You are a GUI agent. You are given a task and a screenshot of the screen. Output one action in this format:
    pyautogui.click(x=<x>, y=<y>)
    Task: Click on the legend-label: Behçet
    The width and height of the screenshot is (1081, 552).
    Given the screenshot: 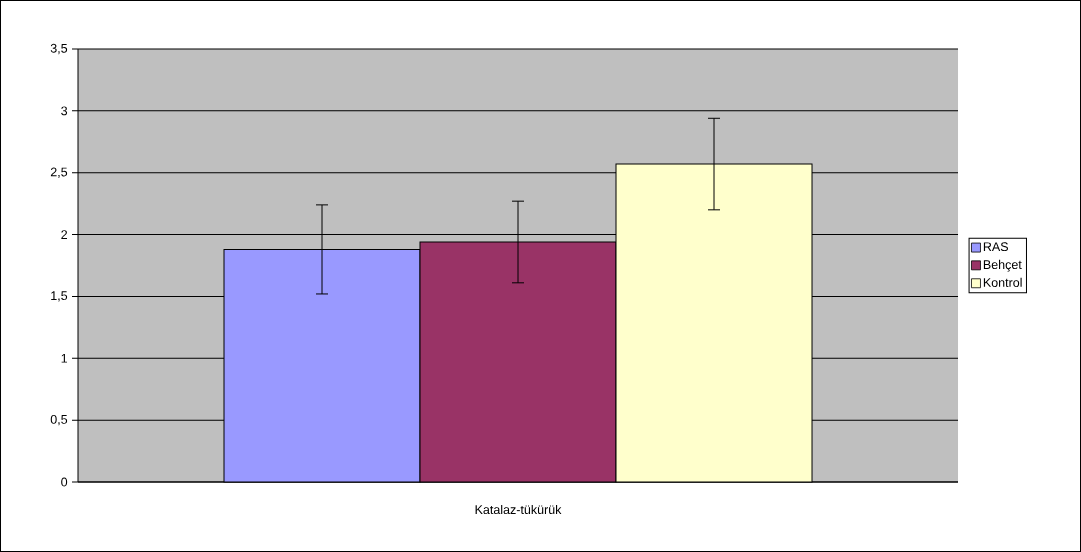 What is the action you would take?
    pyautogui.click(x=1002, y=265)
    